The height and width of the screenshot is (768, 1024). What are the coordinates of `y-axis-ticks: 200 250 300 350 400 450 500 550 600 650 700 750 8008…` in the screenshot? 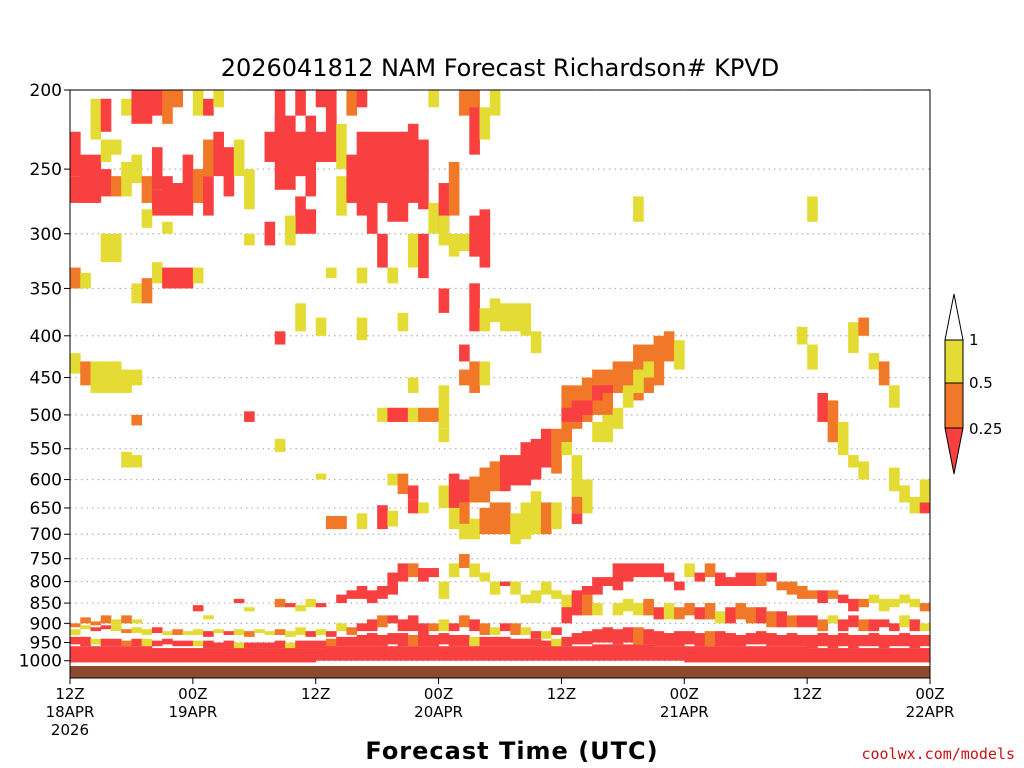 It's located at (44, 376).